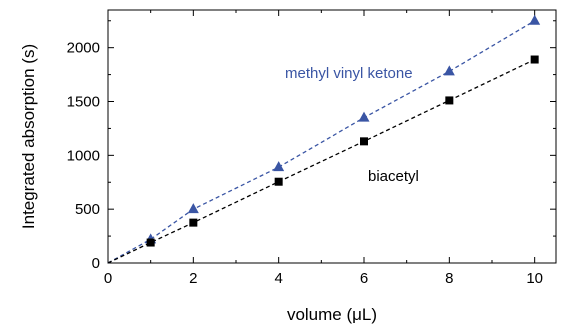 This screenshot has width=563, height=327. I want to click on x-axis-title: volume (μL), so click(332, 314).